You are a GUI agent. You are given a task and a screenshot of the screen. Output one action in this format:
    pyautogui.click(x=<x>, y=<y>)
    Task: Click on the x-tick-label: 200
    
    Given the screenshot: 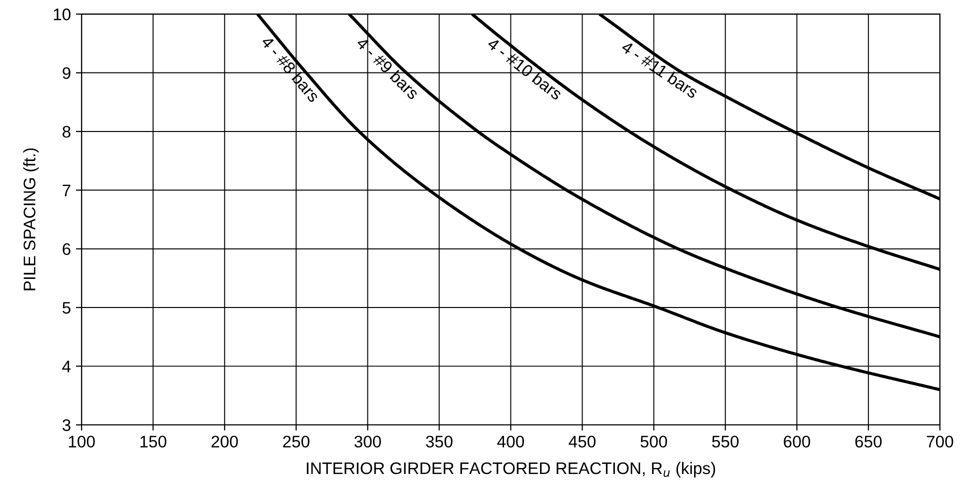 What is the action you would take?
    pyautogui.click(x=225, y=442)
    